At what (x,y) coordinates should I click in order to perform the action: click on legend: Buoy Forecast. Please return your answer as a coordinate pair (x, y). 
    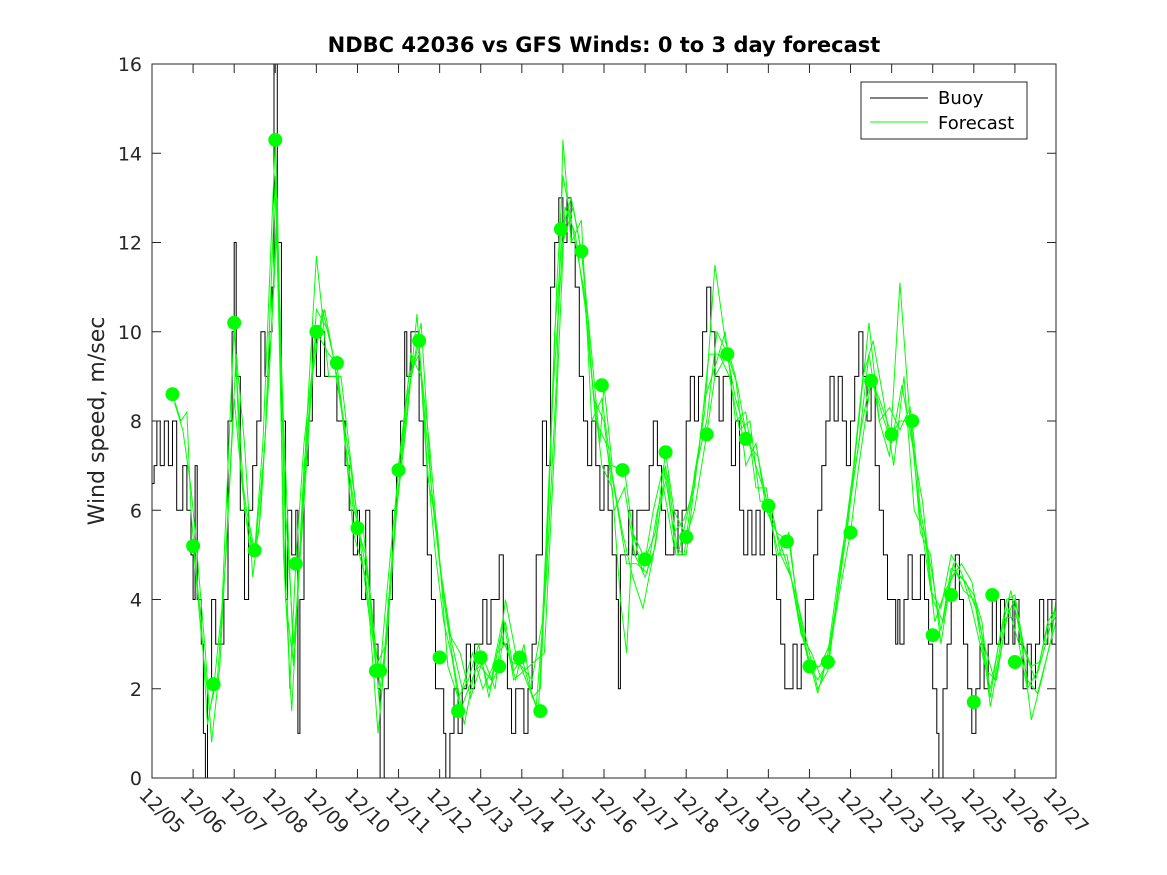
    Looking at the image, I should click on (944, 110).